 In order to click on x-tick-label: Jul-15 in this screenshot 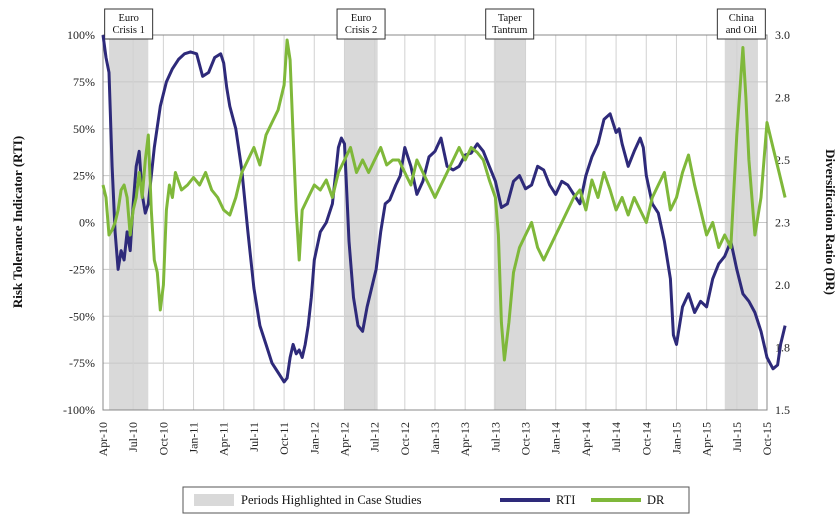, I will do `click(737, 437)`.